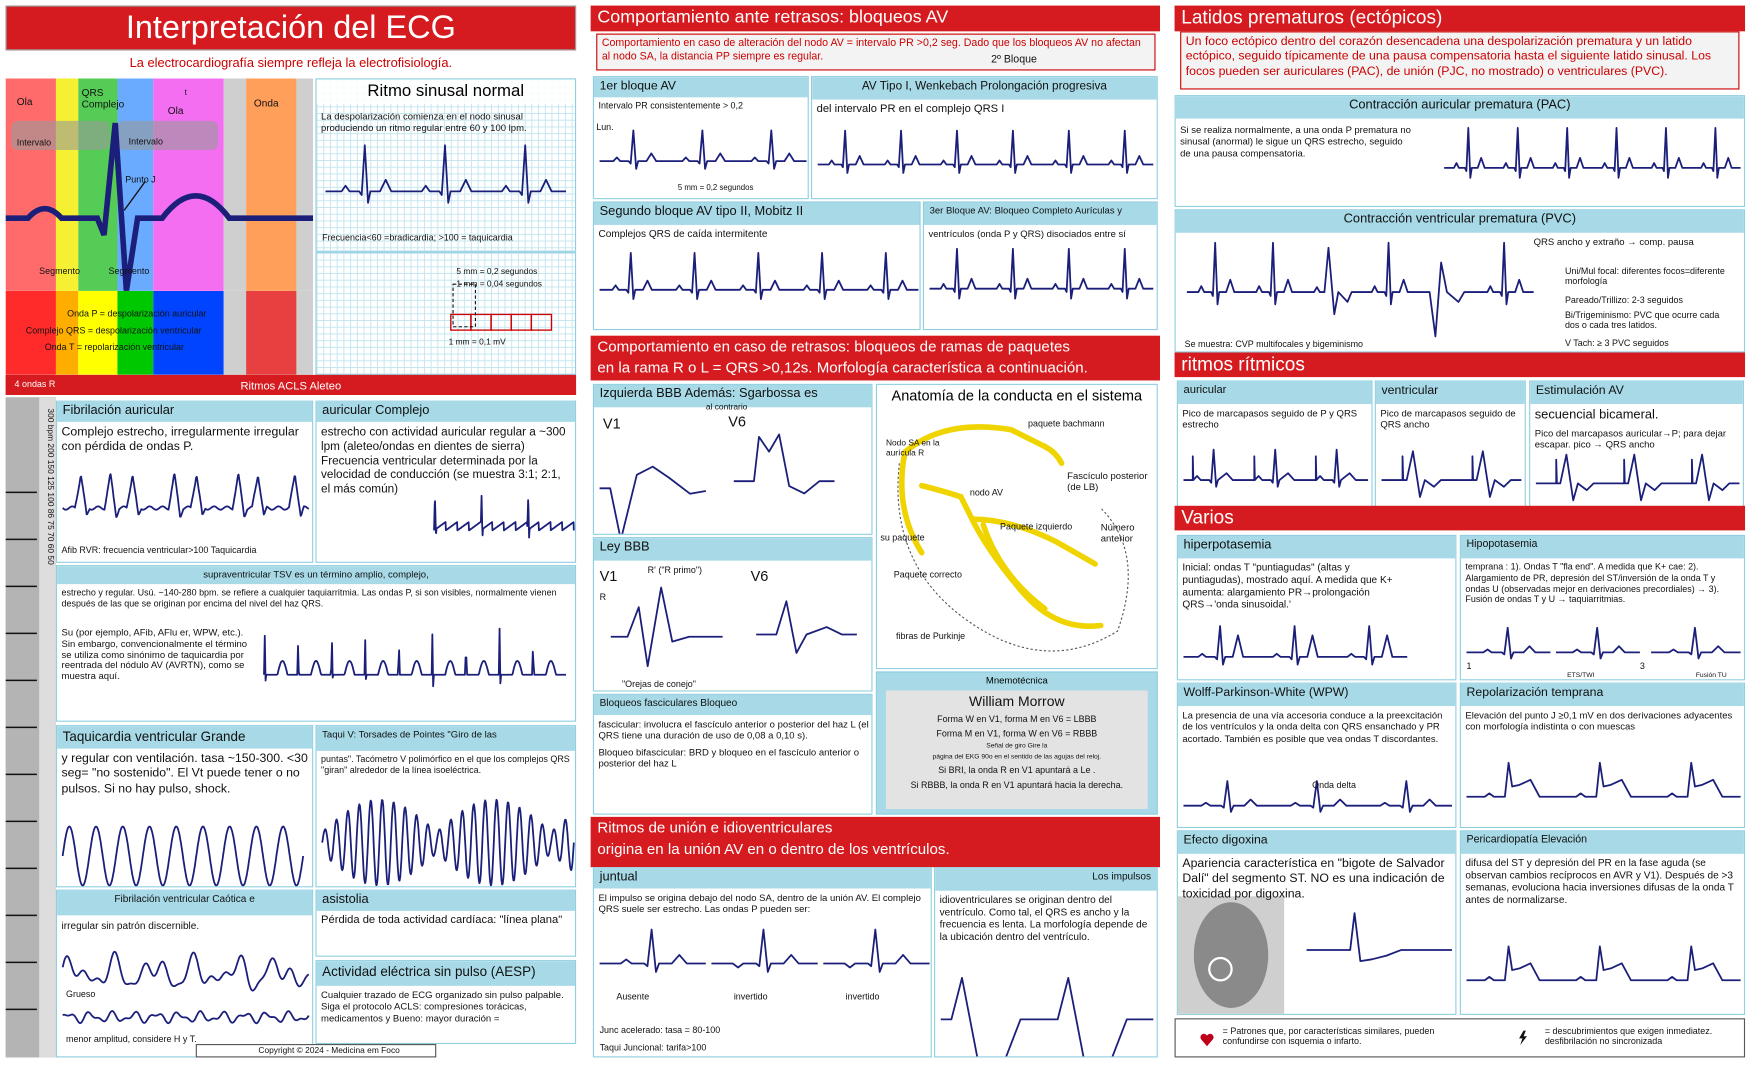 The width and height of the screenshot is (1754, 1072). Describe the element at coordinates (603, 597) in the screenshot. I see `label: R` at that location.